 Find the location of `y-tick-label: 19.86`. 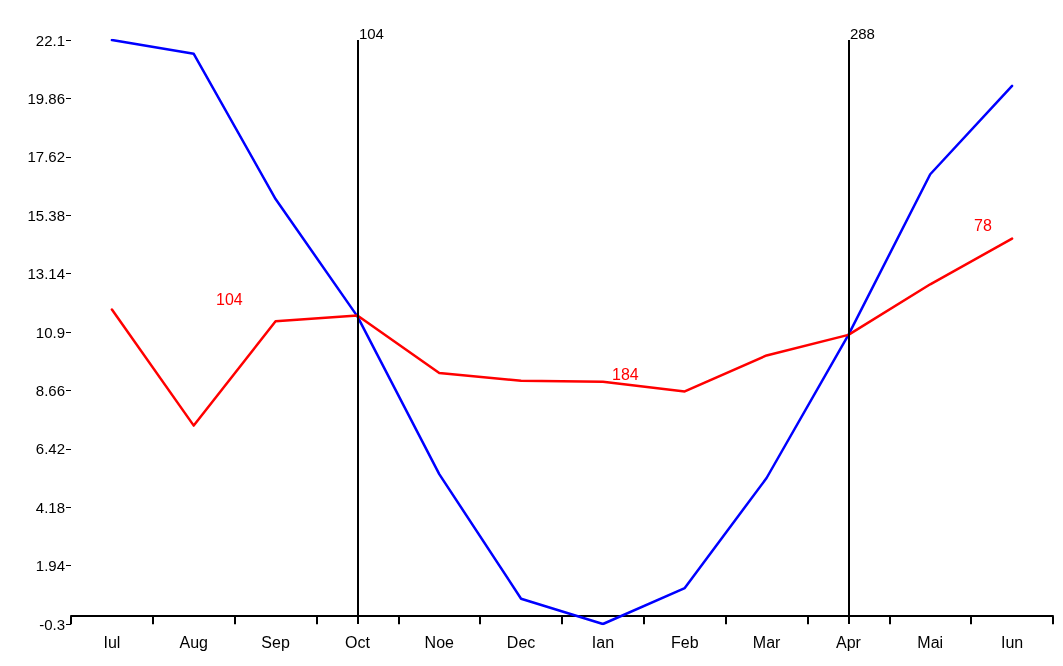

y-tick-label: 19.86 is located at coordinates (46, 98).